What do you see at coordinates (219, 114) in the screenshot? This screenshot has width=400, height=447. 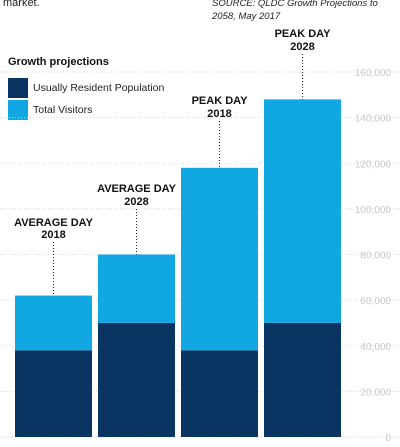 I see `category-label-2-line-1: 2018` at bounding box center [219, 114].